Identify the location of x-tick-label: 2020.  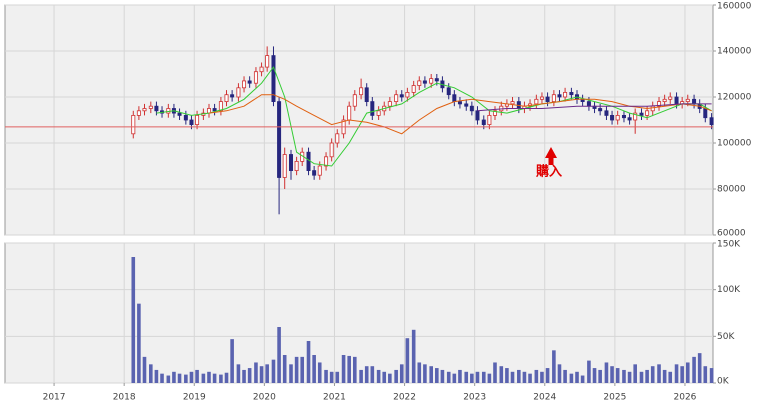
(264, 398).